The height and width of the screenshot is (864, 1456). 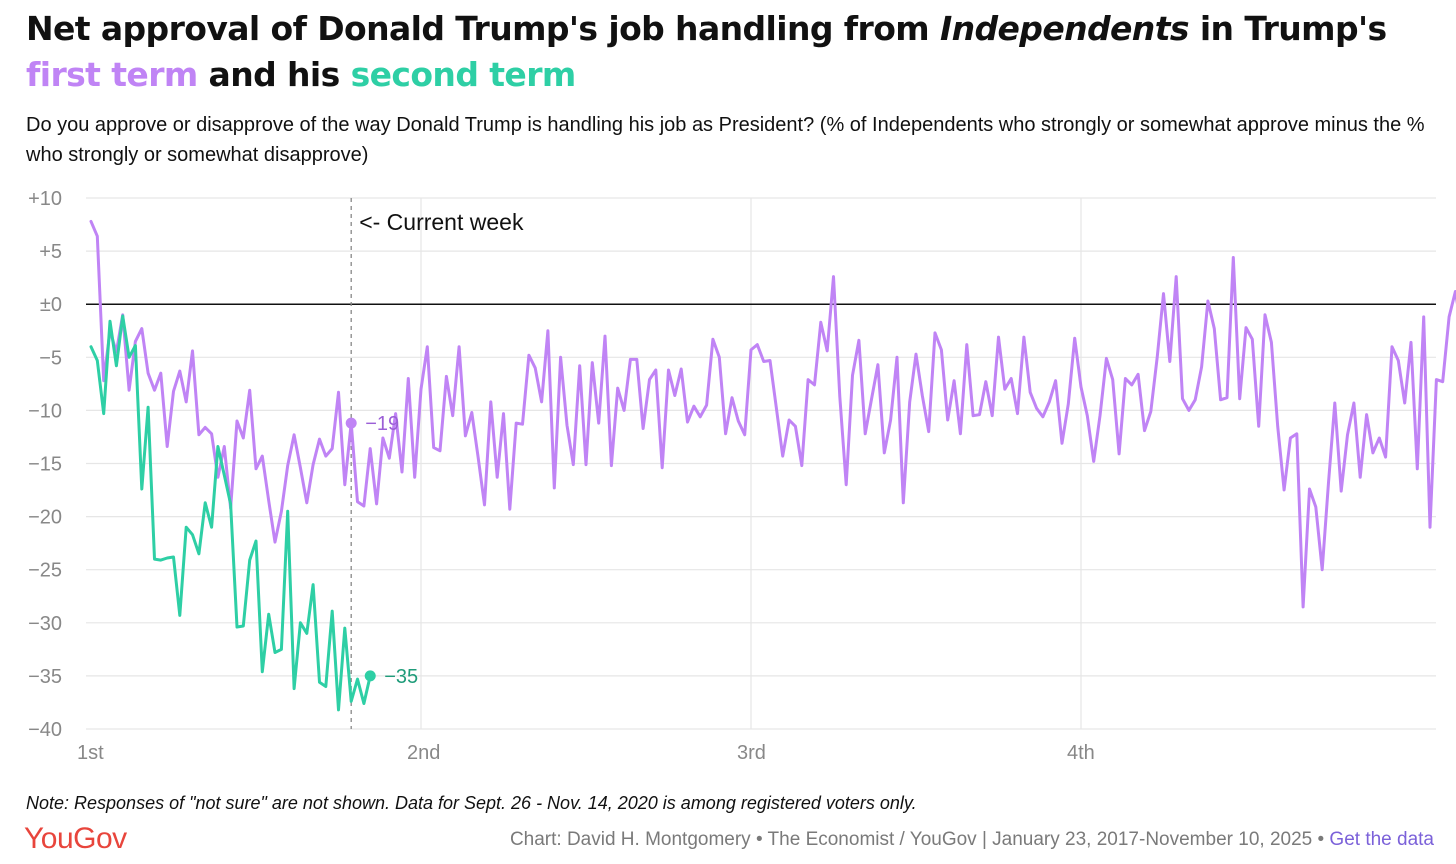 I want to click on y-tick-label: −5, so click(x=50, y=358).